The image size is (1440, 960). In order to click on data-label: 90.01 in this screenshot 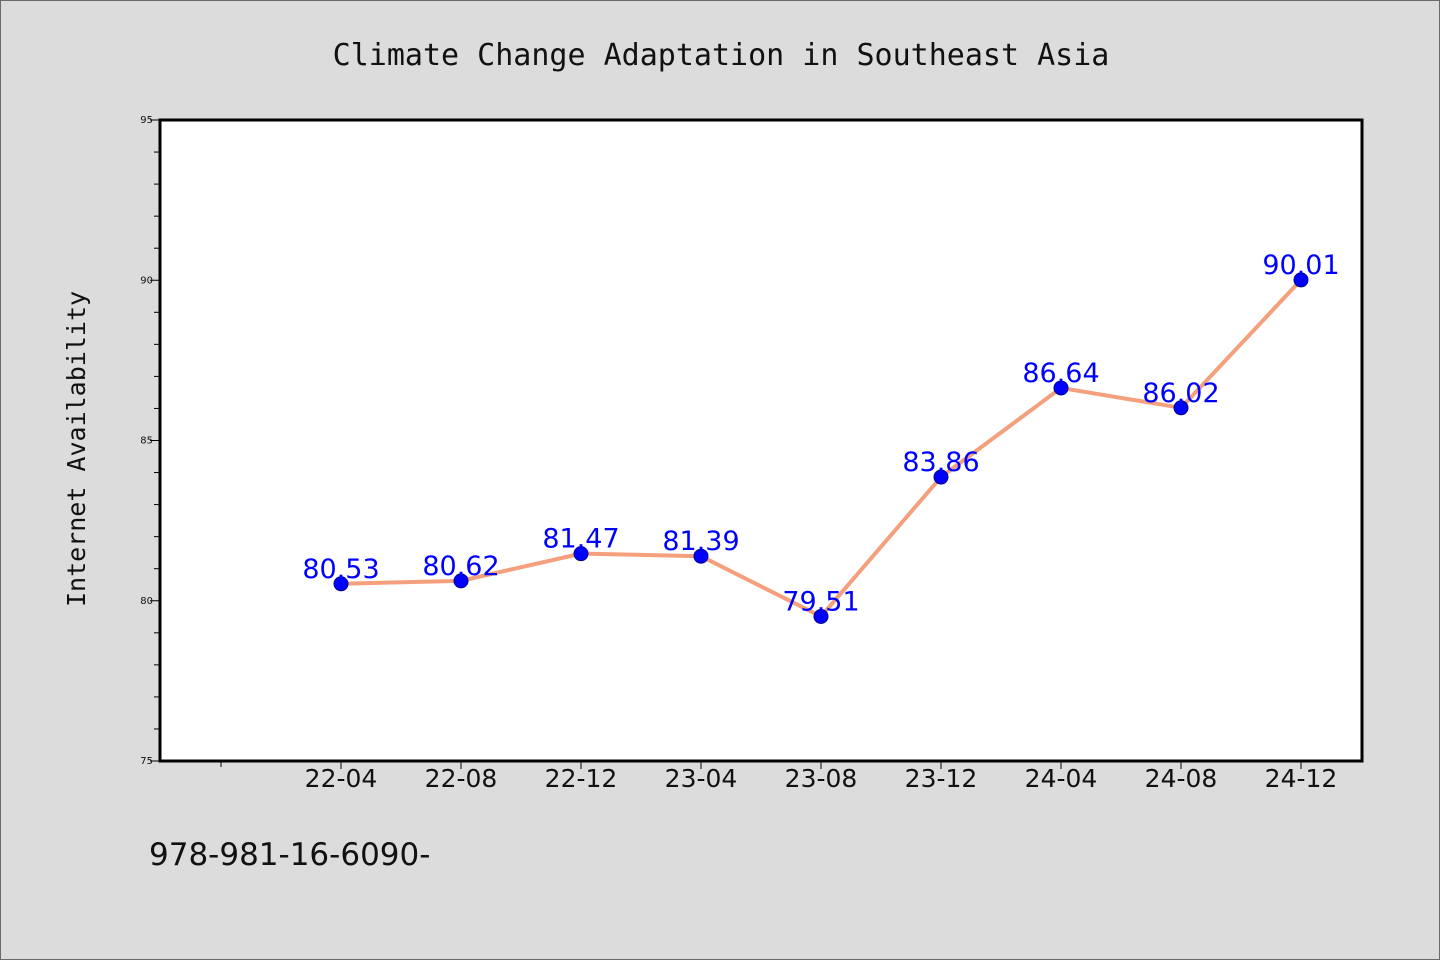, I will do `click(1300, 265)`.